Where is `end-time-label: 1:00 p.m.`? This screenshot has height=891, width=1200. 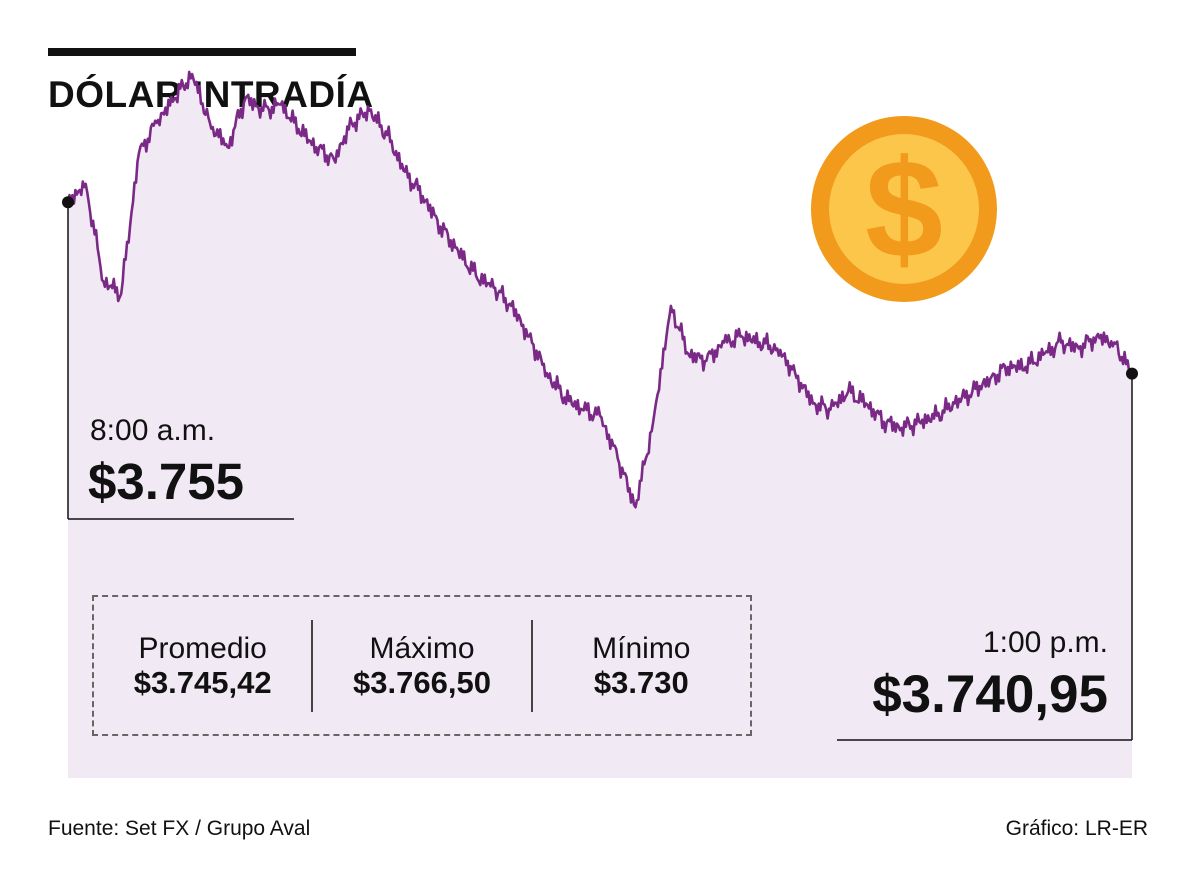
end-time-label: 1:00 p.m. is located at coordinates (1045, 642).